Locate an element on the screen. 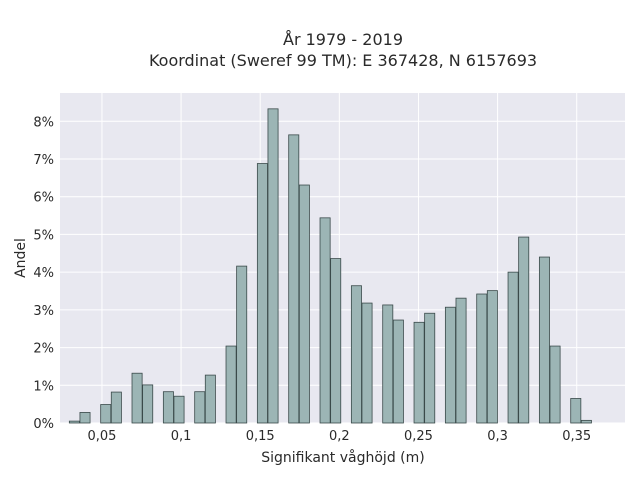  y-tick-label: 1% is located at coordinates (43, 386).